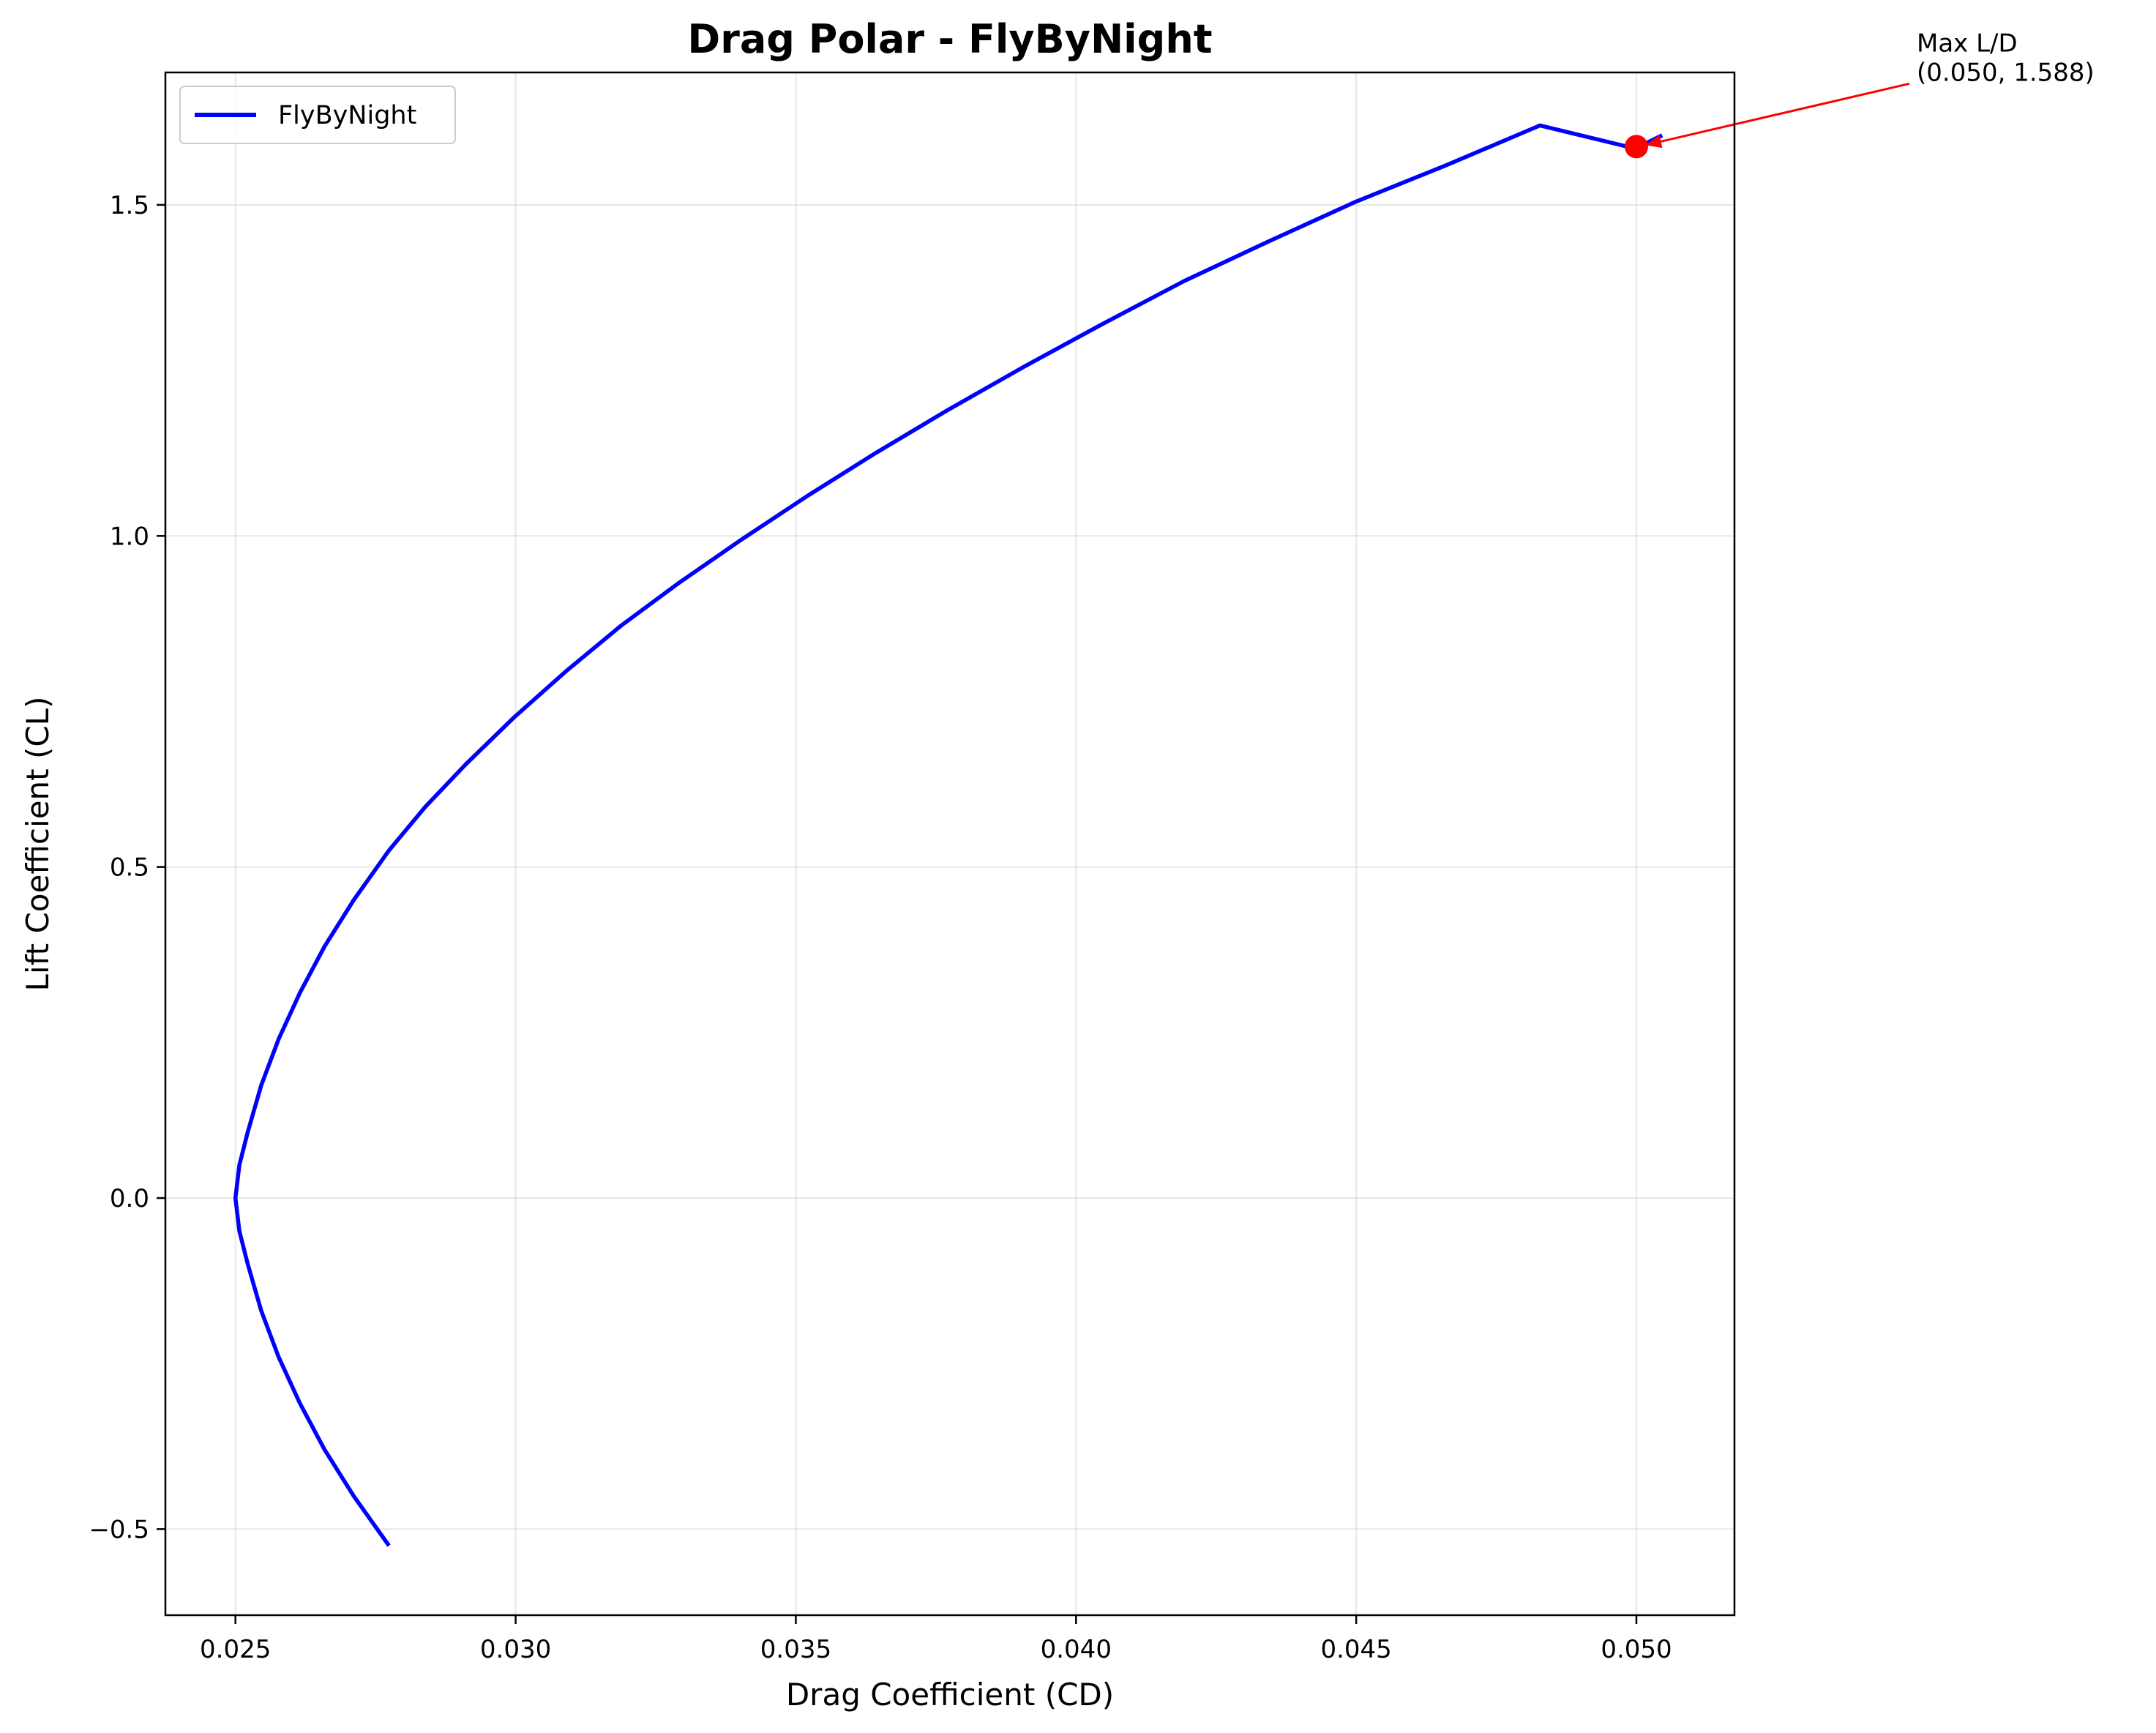 The height and width of the screenshot is (1733, 2156). I want to click on legend-label-flybynight: FlyByNight, so click(347, 115).